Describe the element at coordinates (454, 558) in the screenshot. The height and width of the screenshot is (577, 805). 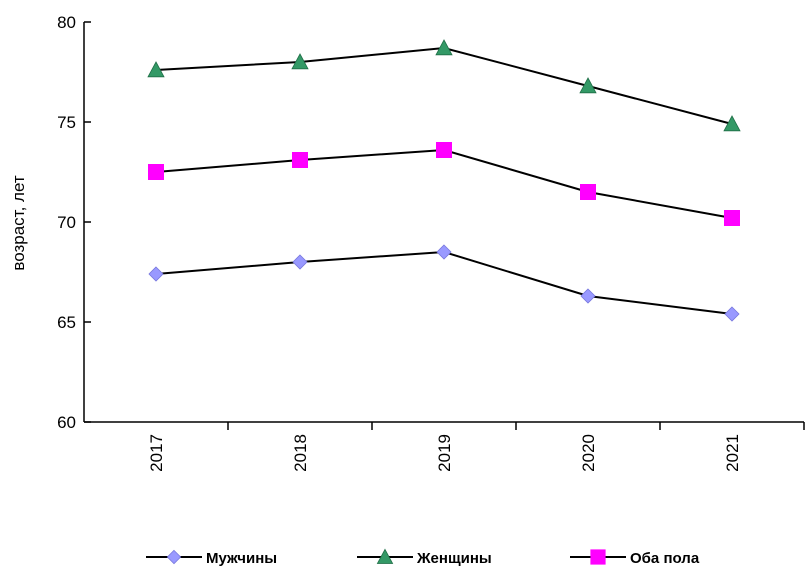
I see `legend-label: Женщины` at that location.